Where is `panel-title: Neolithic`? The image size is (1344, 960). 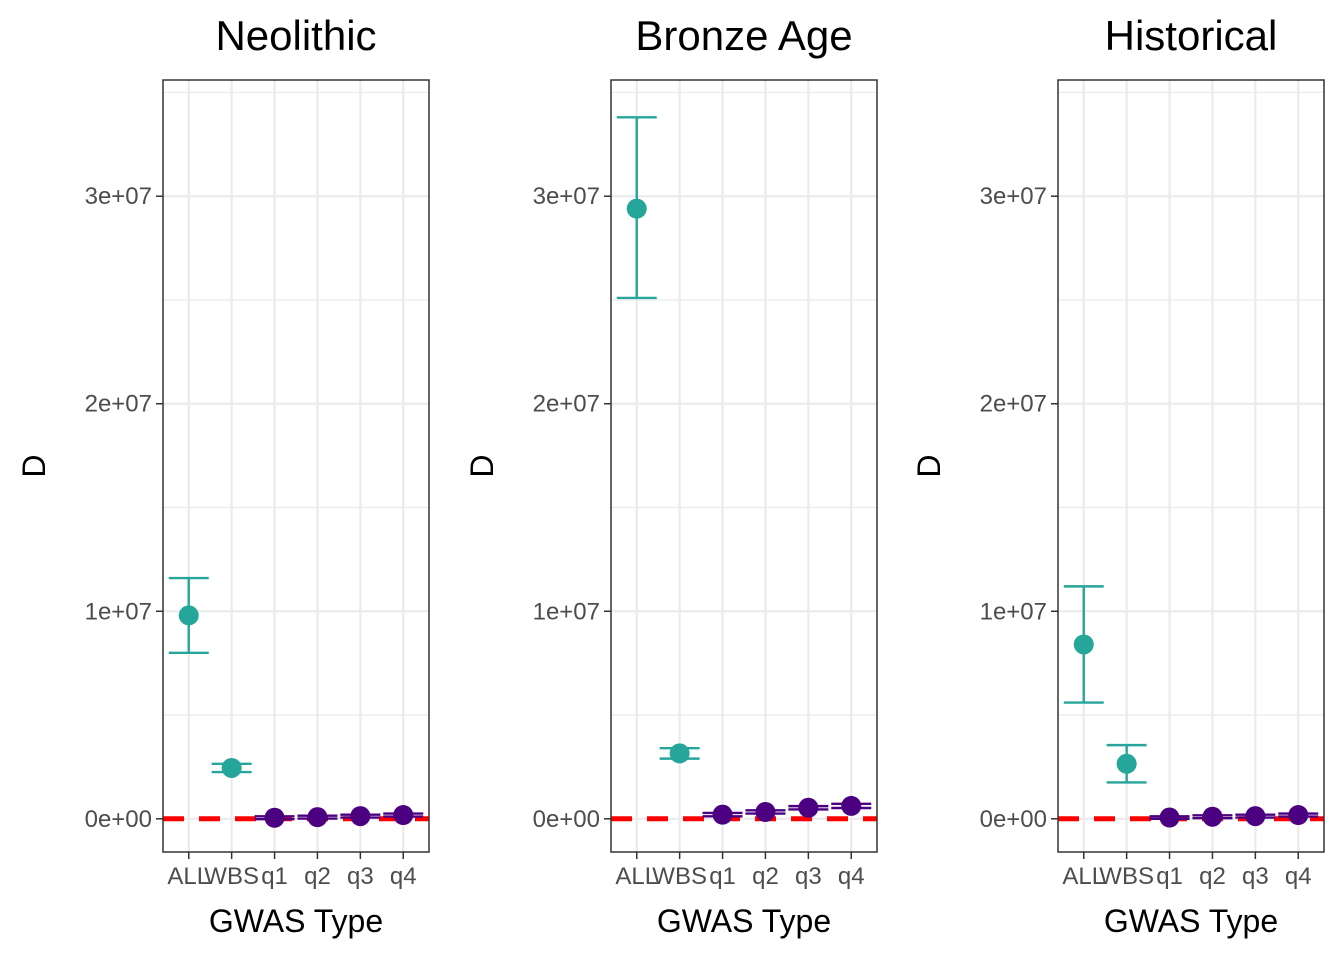 panel-title: Neolithic is located at coordinates (295, 35).